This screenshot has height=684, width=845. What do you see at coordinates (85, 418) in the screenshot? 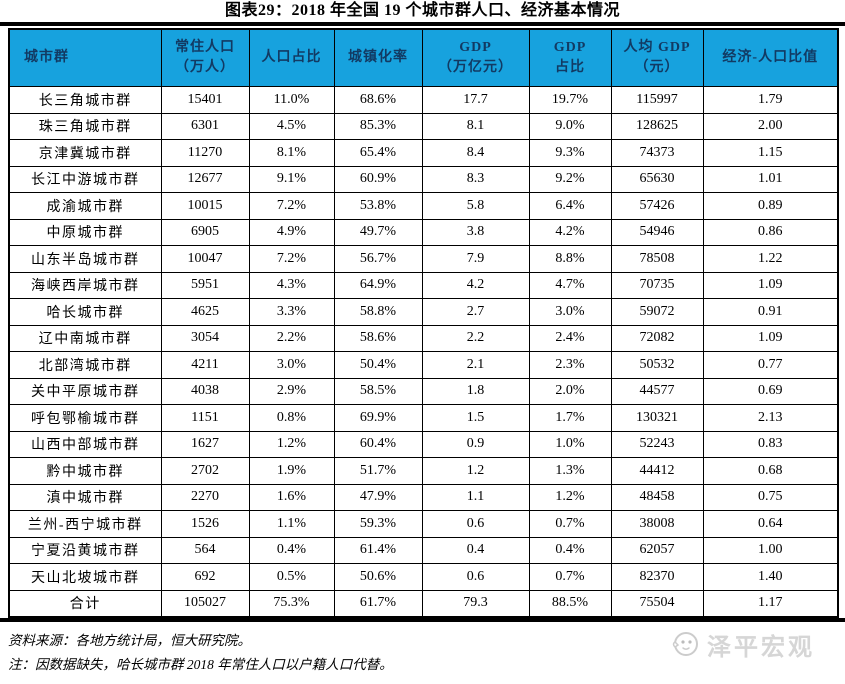
I see `city-name-cell: 呼包鄂榆城市群` at bounding box center [85, 418].